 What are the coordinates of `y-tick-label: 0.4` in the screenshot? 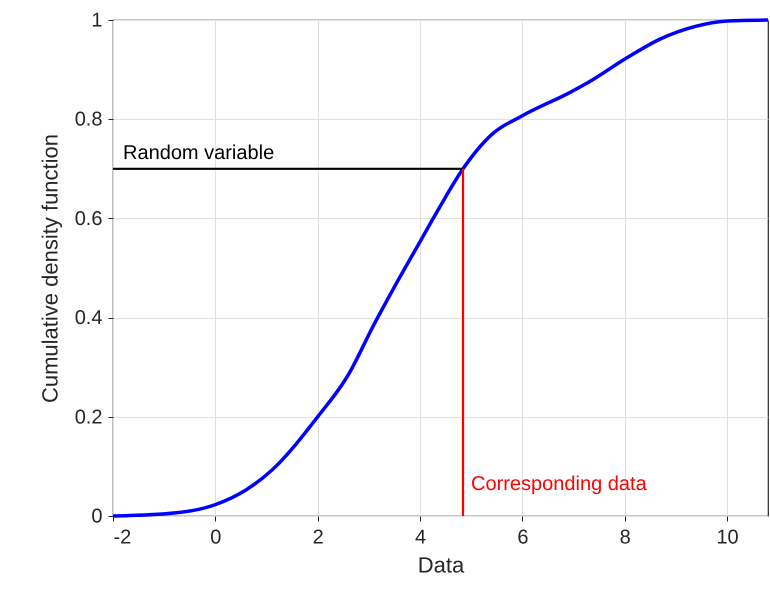 It's located at (88, 318).